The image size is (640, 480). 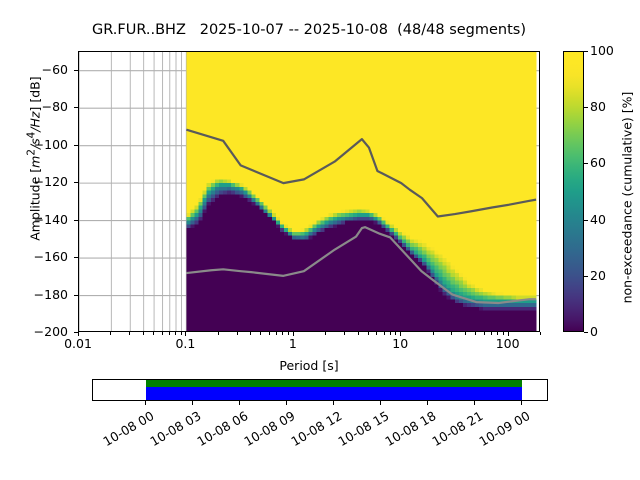 I want to click on coverage-bar, so click(x=334, y=390).